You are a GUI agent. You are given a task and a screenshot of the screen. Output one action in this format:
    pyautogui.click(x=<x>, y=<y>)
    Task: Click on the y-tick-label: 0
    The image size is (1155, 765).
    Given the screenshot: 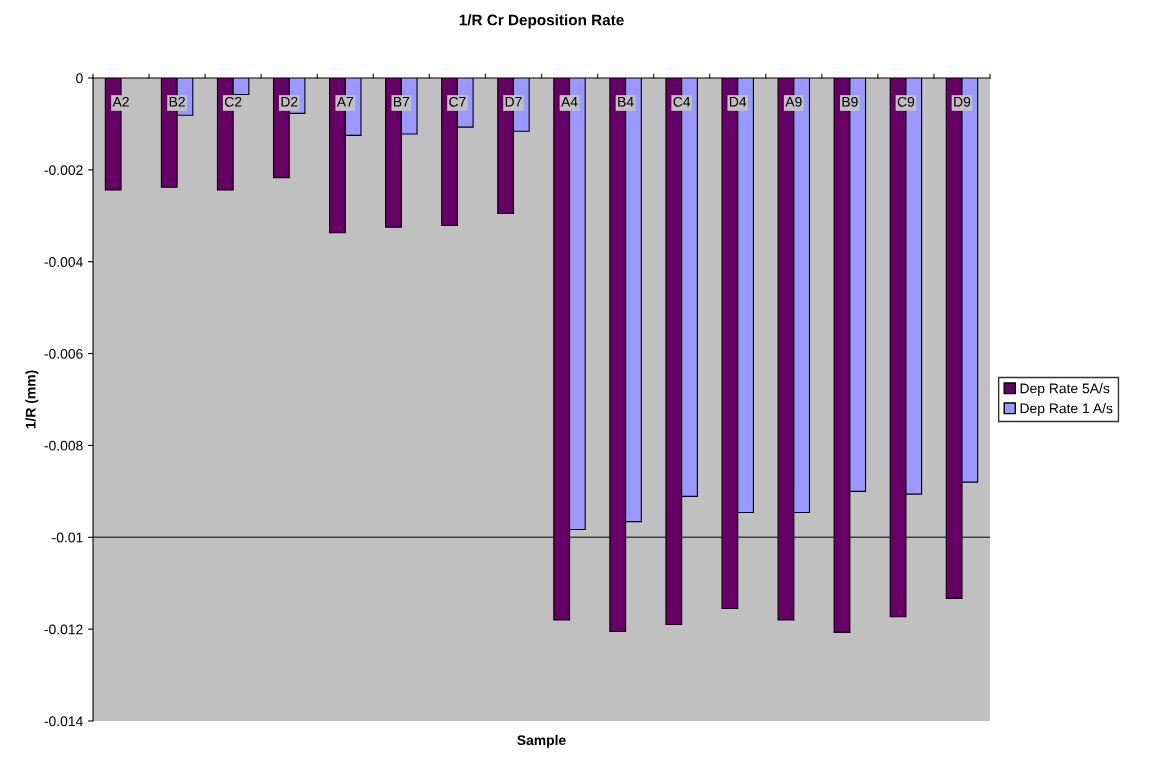 What is the action you would take?
    pyautogui.click(x=79, y=78)
    